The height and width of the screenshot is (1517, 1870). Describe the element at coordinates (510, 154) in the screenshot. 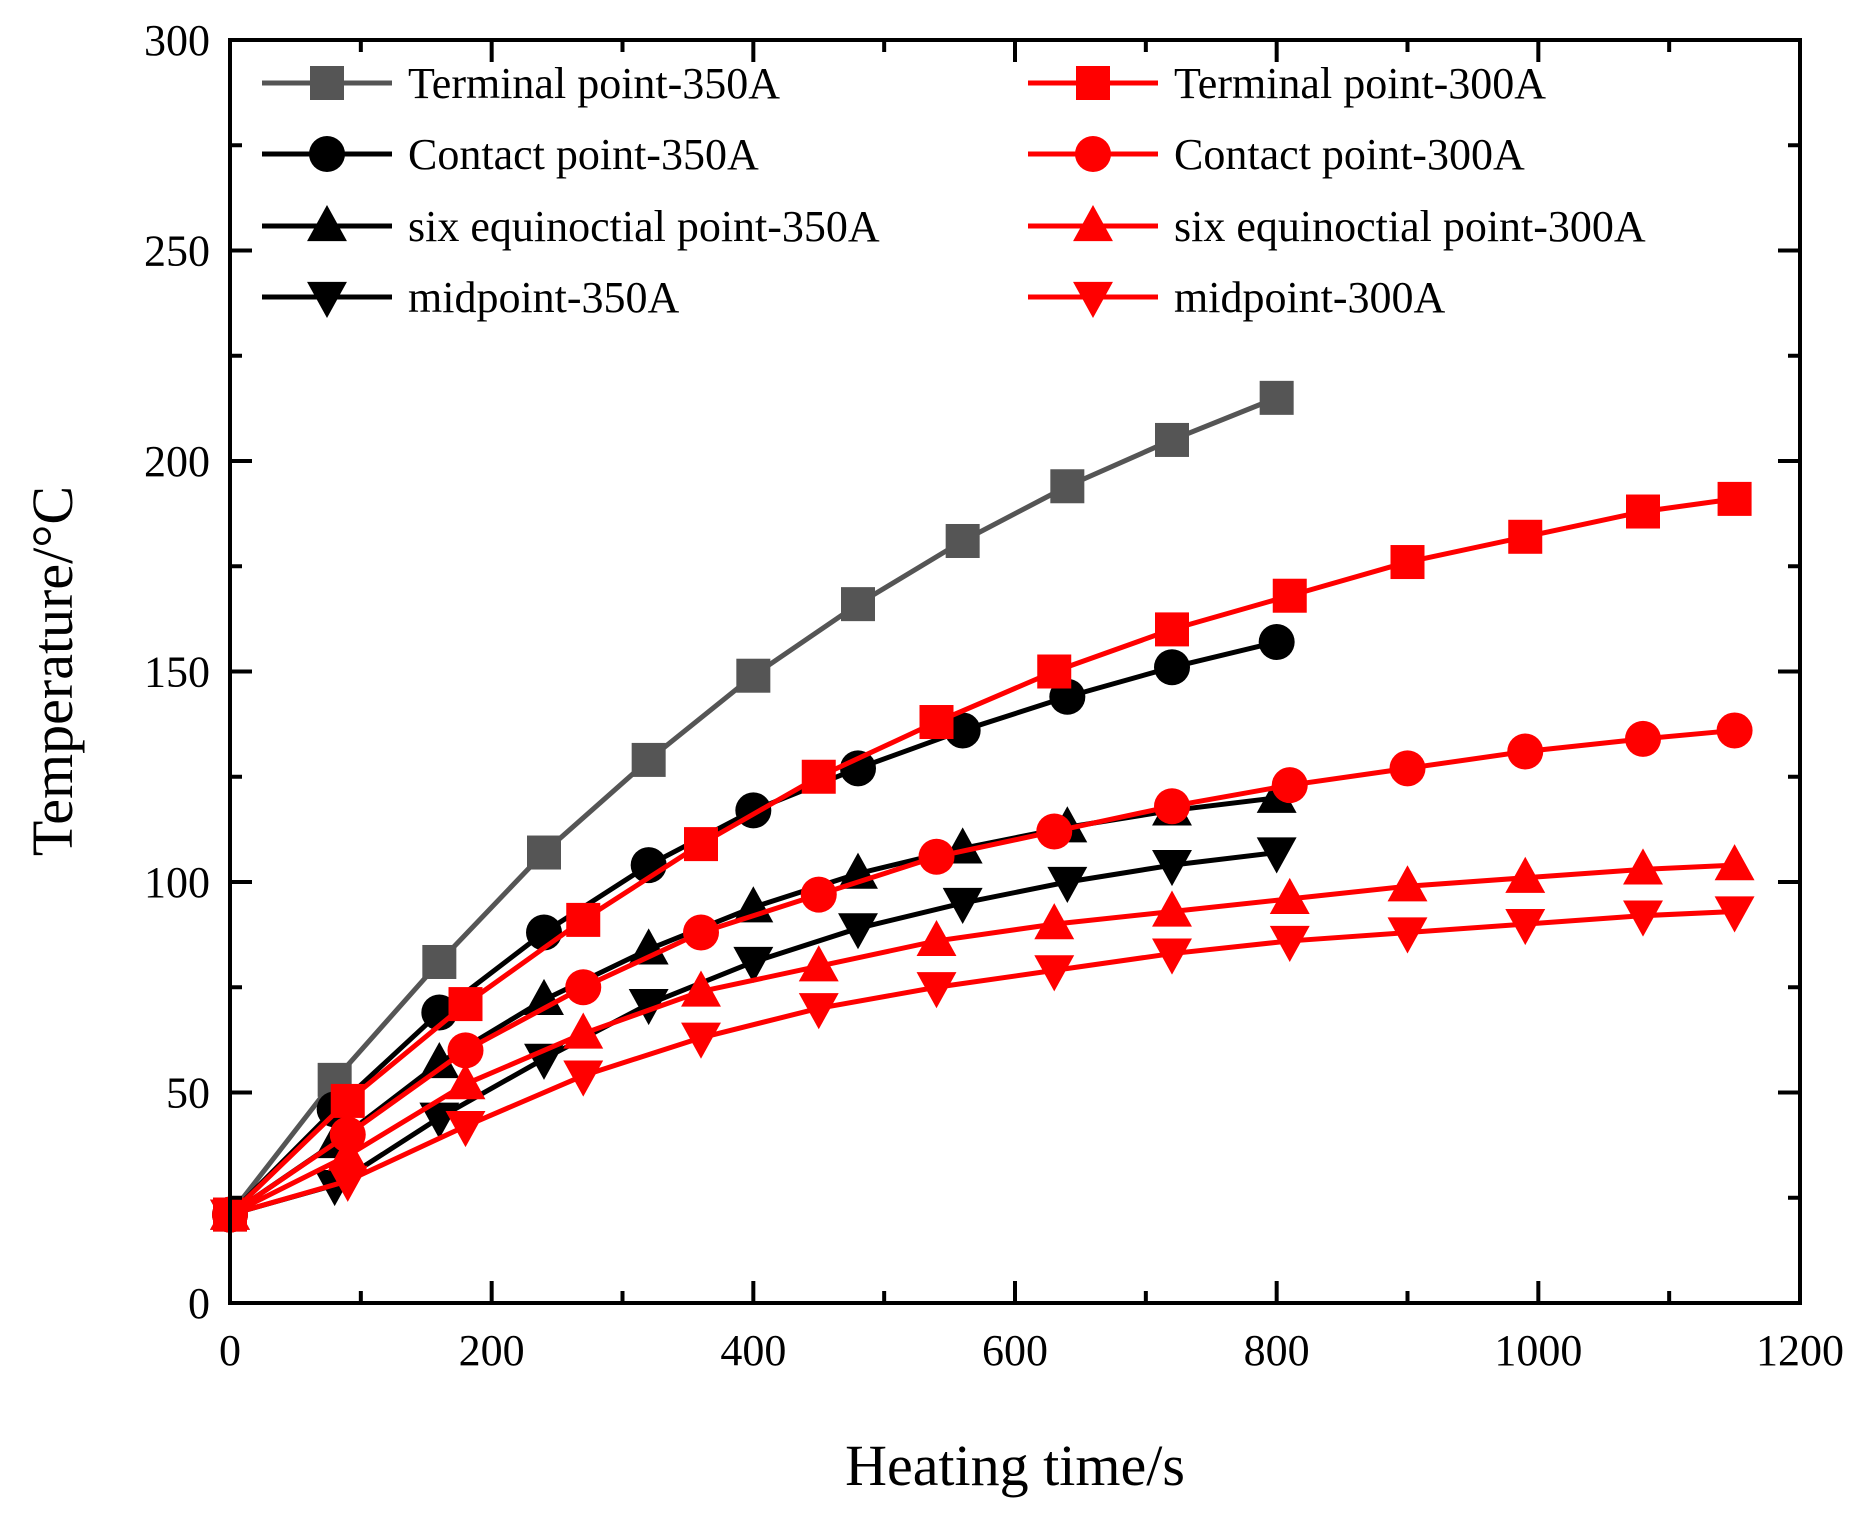

I see `legend-item: Contact point-350A` at that location.